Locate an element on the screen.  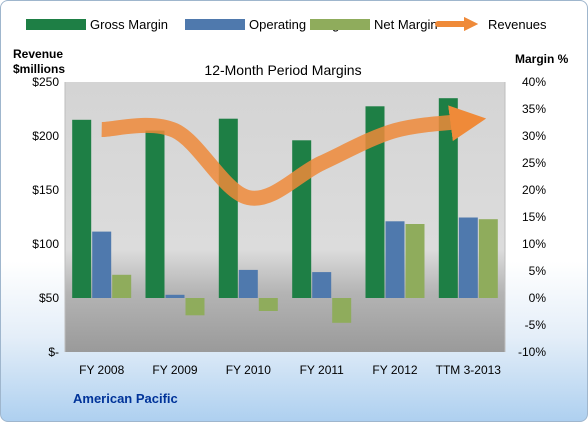
bar-net-margin-fy-2009 is located at coordinates (195, 307).